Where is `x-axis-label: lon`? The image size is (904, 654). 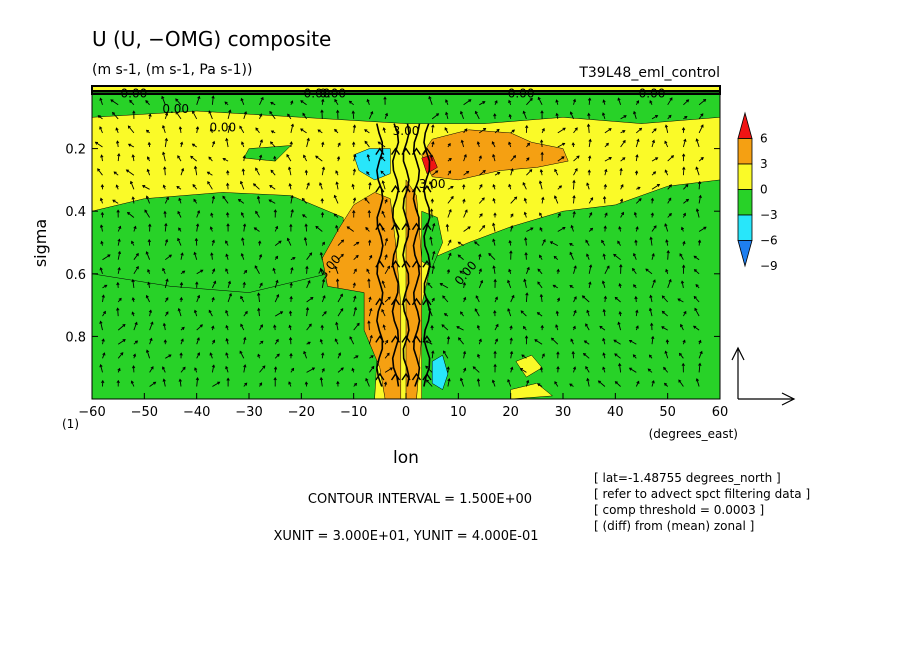
x-axis-label: lon is located at coordinates (406, 458).